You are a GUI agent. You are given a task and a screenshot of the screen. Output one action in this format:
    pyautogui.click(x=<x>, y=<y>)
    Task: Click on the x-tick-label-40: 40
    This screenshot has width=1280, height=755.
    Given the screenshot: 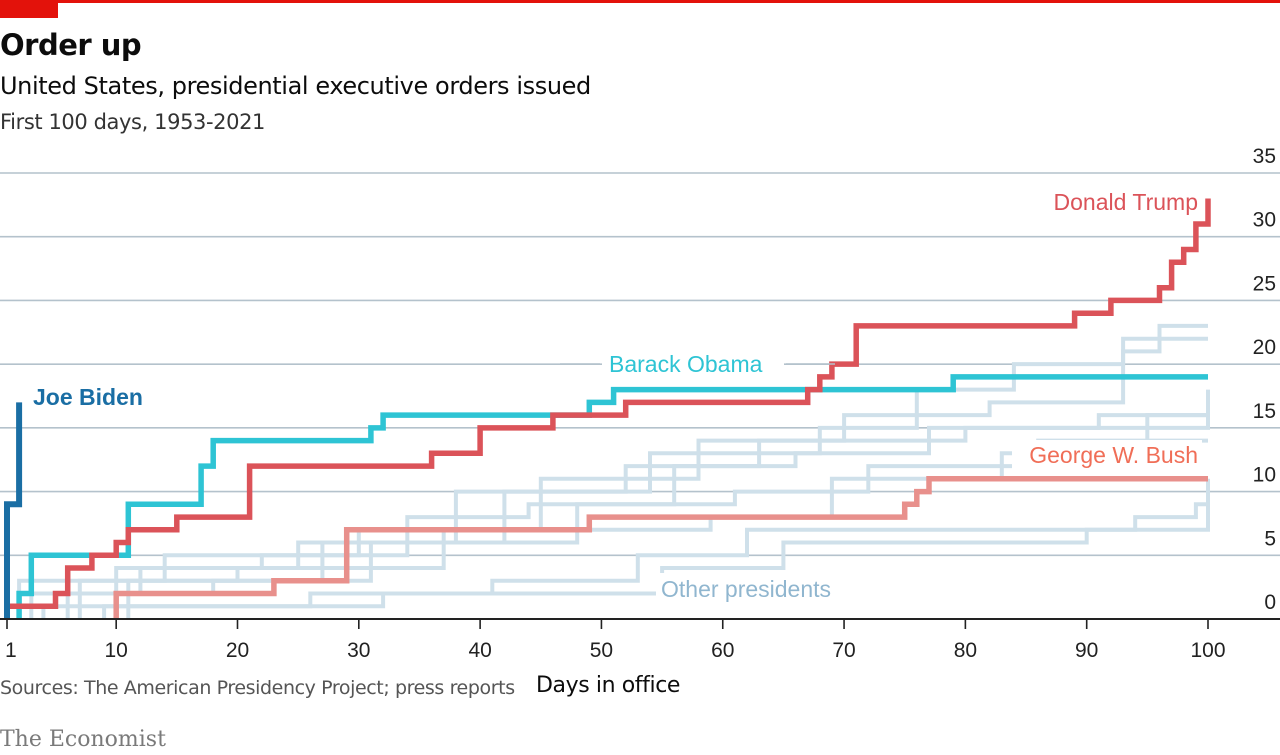 What is the action you would take?
    pyautogui.click(x=479, y=650)
    